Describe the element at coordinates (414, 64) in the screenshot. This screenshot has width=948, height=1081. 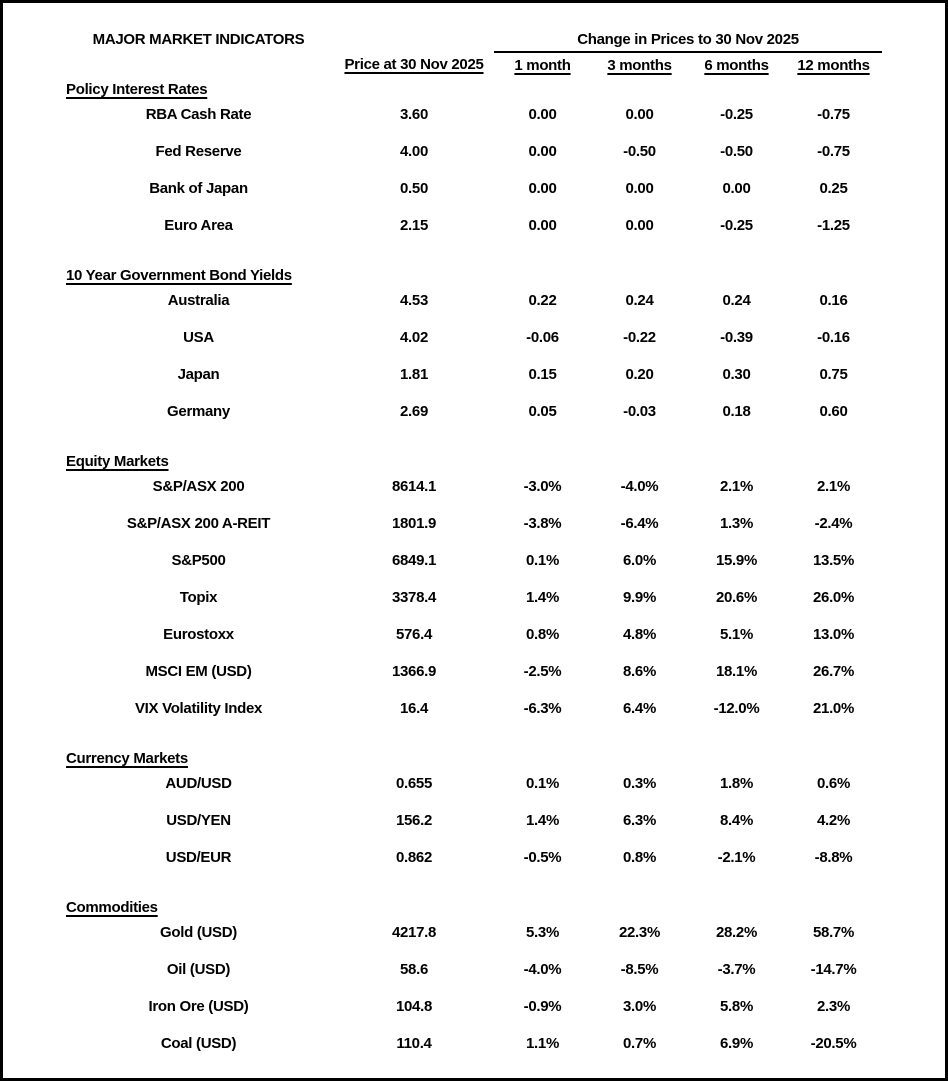
I see `col-header-price: Price at 30 Nov 2025` at that location.